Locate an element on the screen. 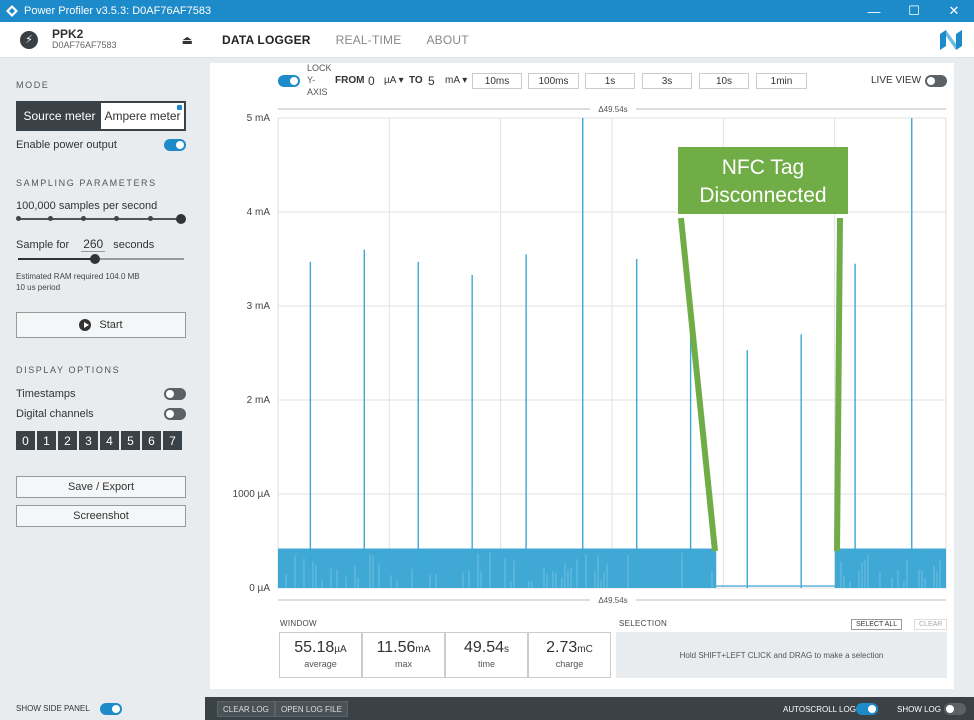 Image resolution: width=974 pixels, height=720 pixels. samples-rate-slider is located at coordinates (101, 219).